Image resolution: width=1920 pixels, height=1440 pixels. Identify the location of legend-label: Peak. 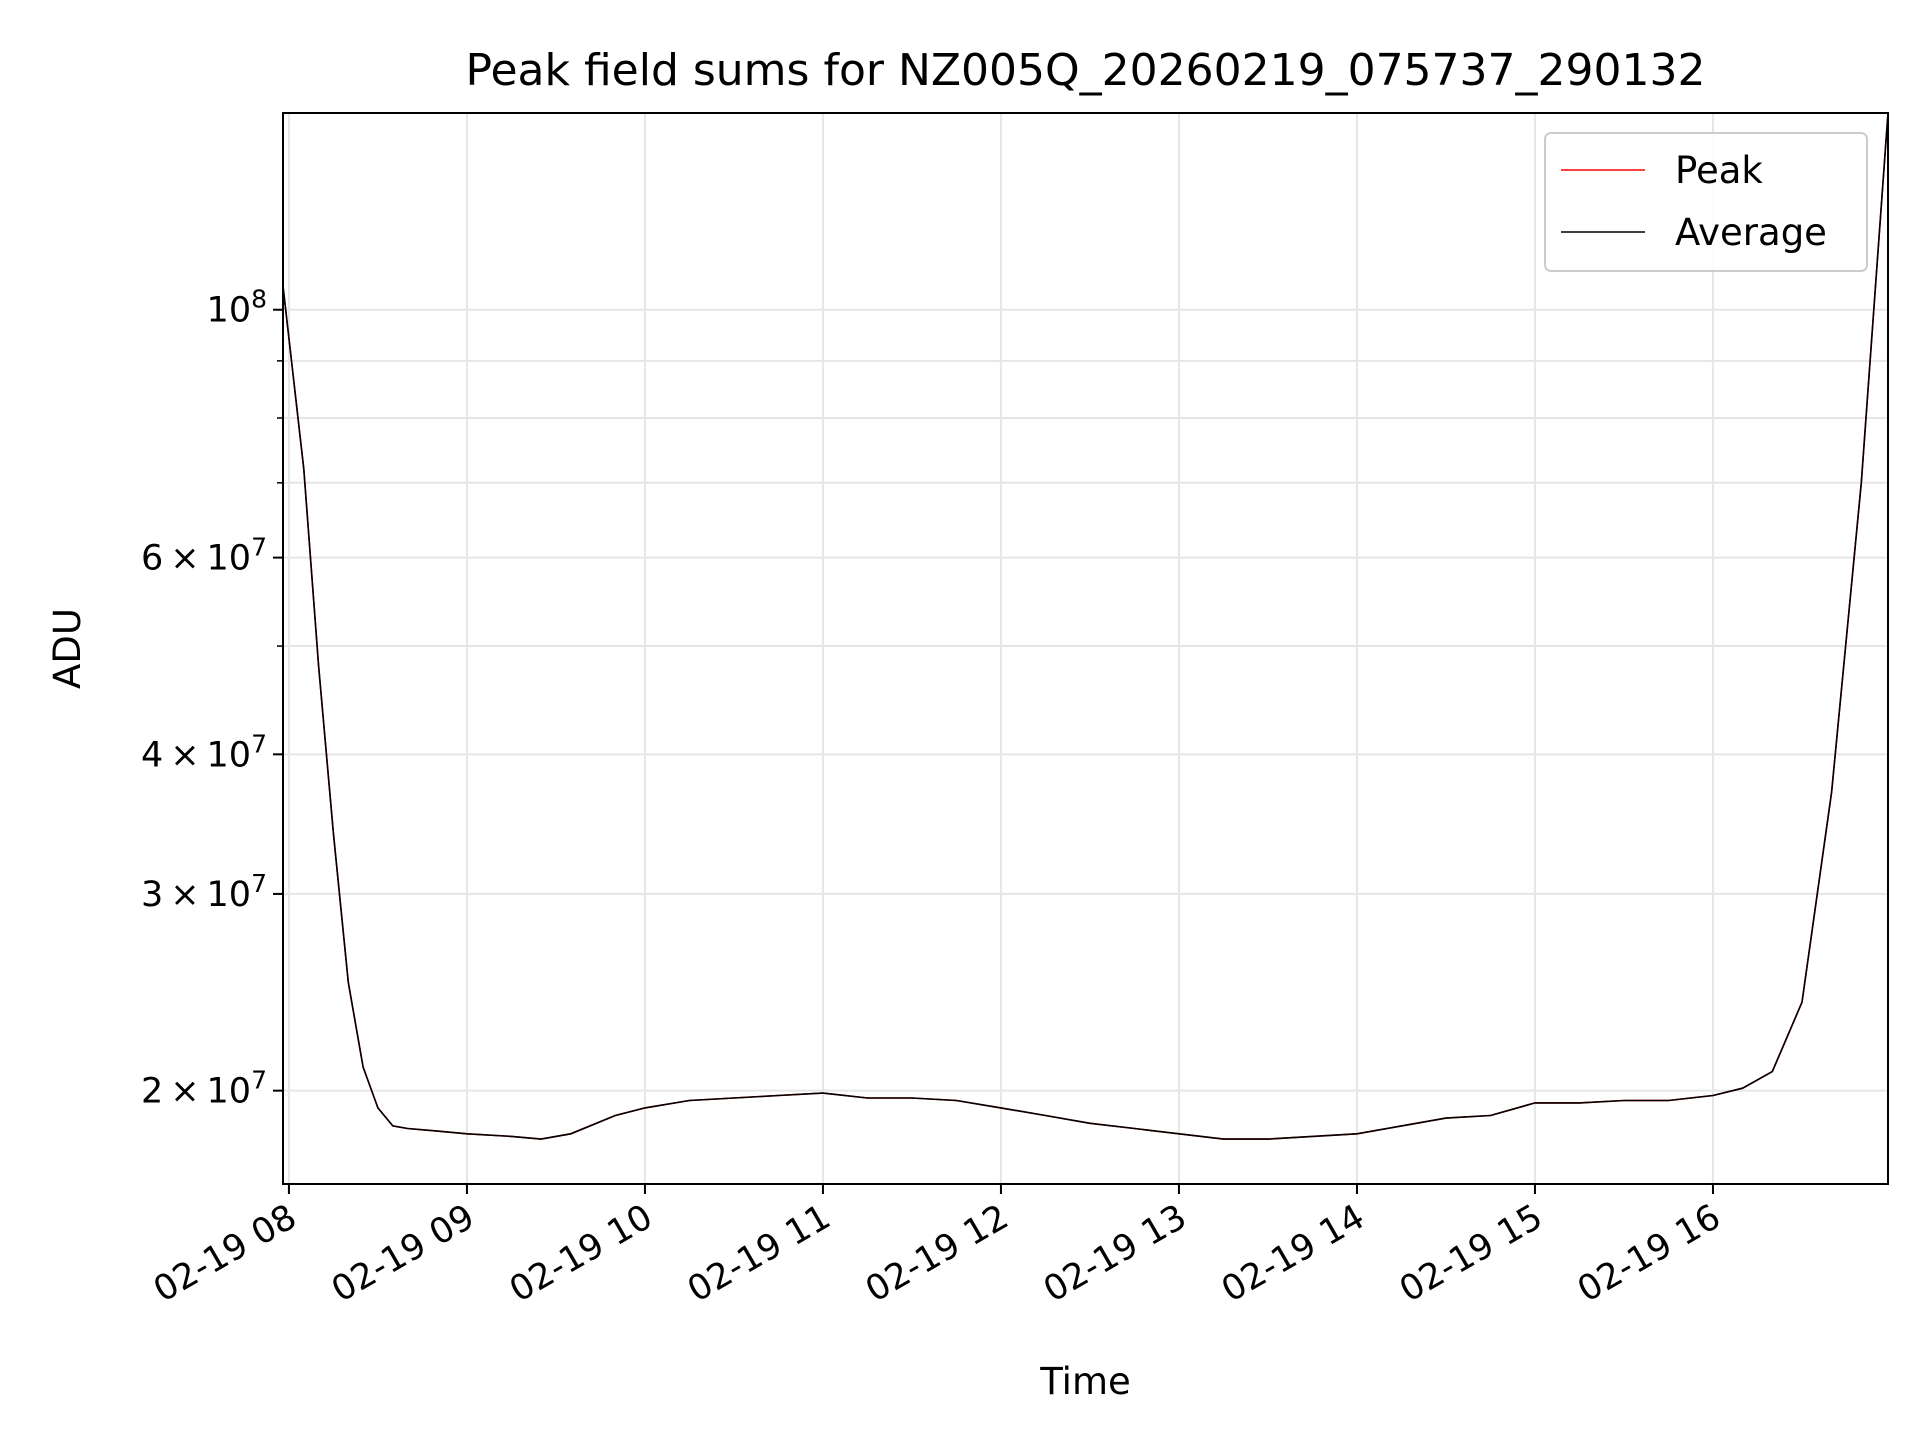
(1719, 170).